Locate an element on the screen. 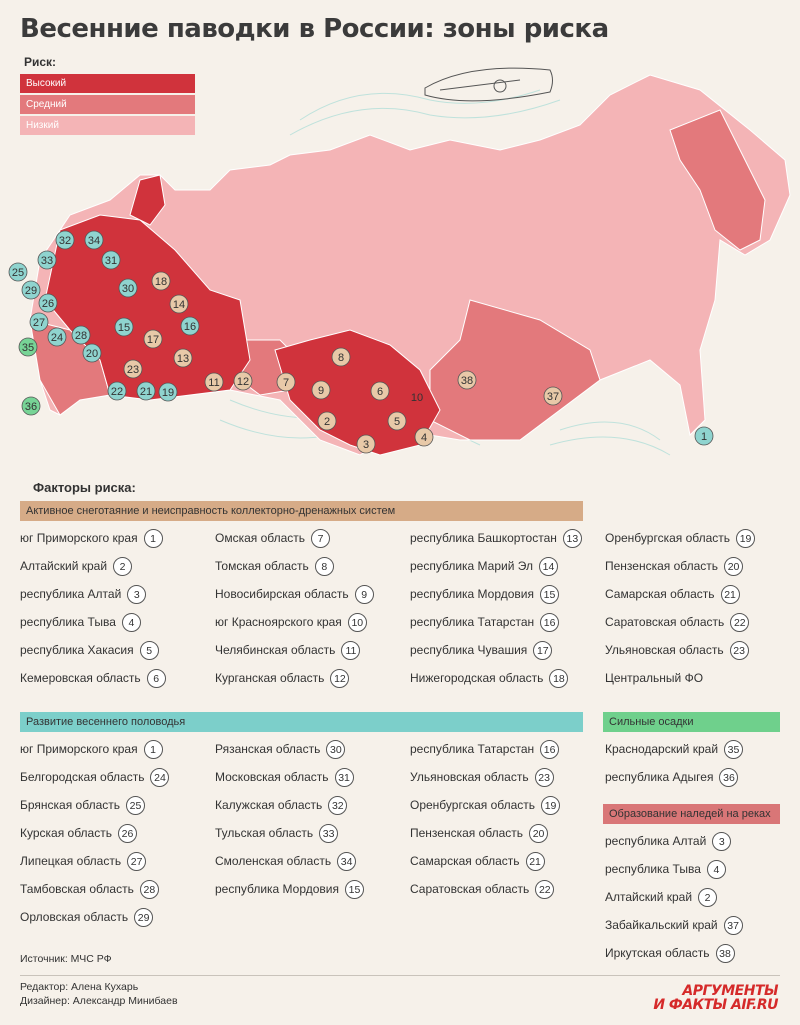 The width and height of the screenshot is (800, 1025). map-marker-label: 30 is located at coordinates (128, 289).